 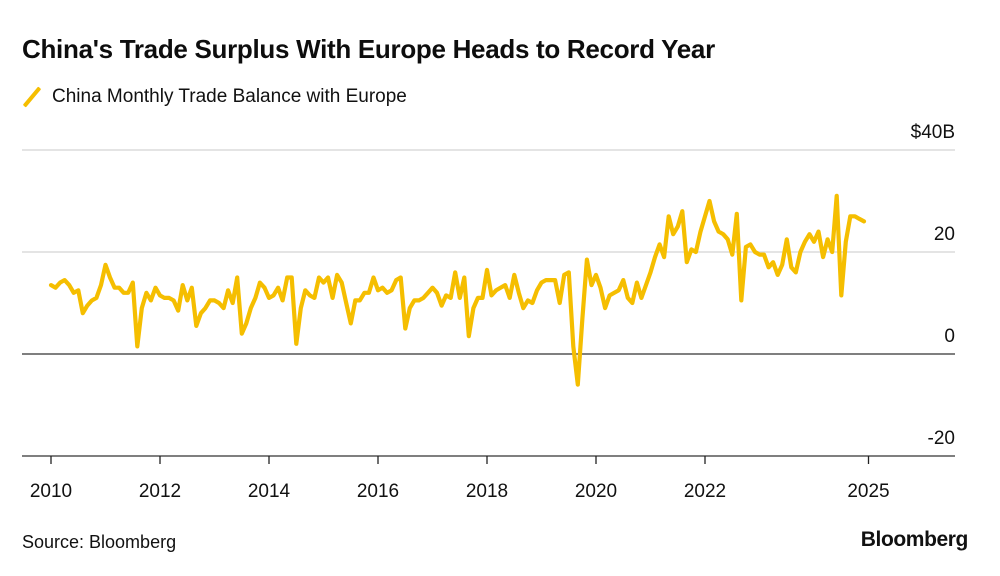 What do you see at coordinates (378, 491) in the screenshot?
I see `x-tick-label: 2016` at bounding box center [378, 491].